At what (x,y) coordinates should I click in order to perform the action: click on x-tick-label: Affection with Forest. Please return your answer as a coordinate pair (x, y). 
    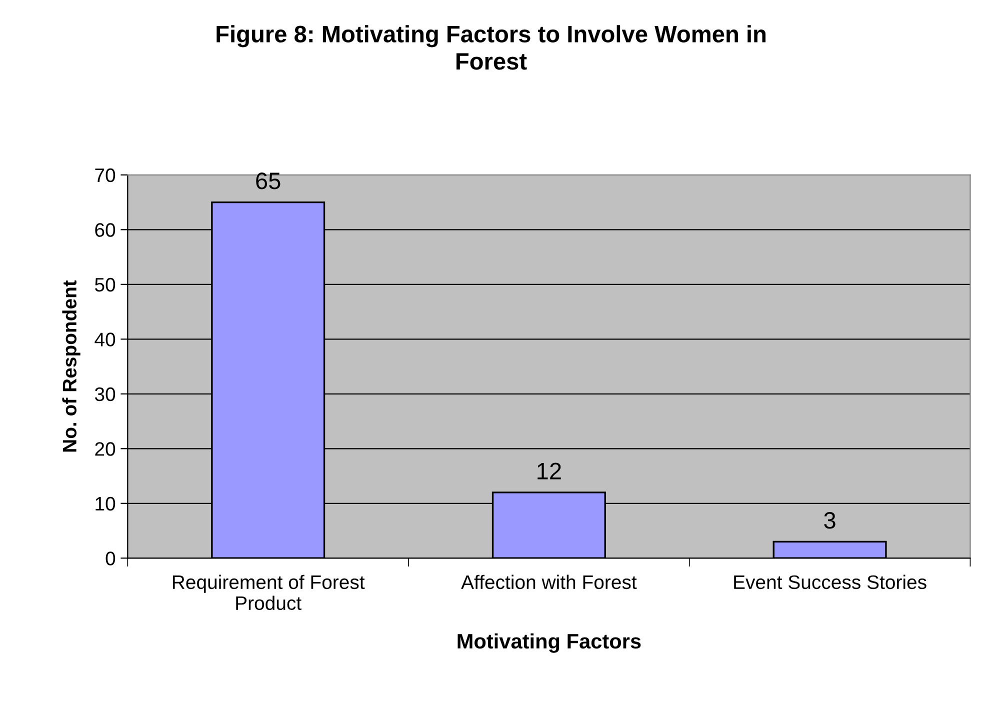
    Looking at the image, I should click on (549, 582).